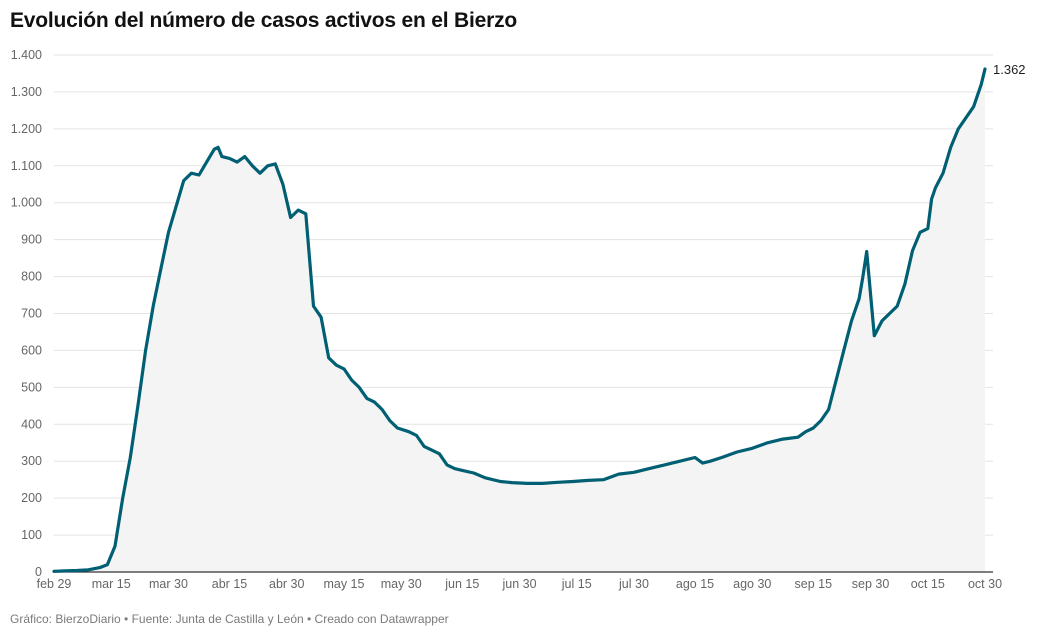  Describe the element at coordinates (31, 240) in the screenshot. I see `y-tick-label: 900` at that location.